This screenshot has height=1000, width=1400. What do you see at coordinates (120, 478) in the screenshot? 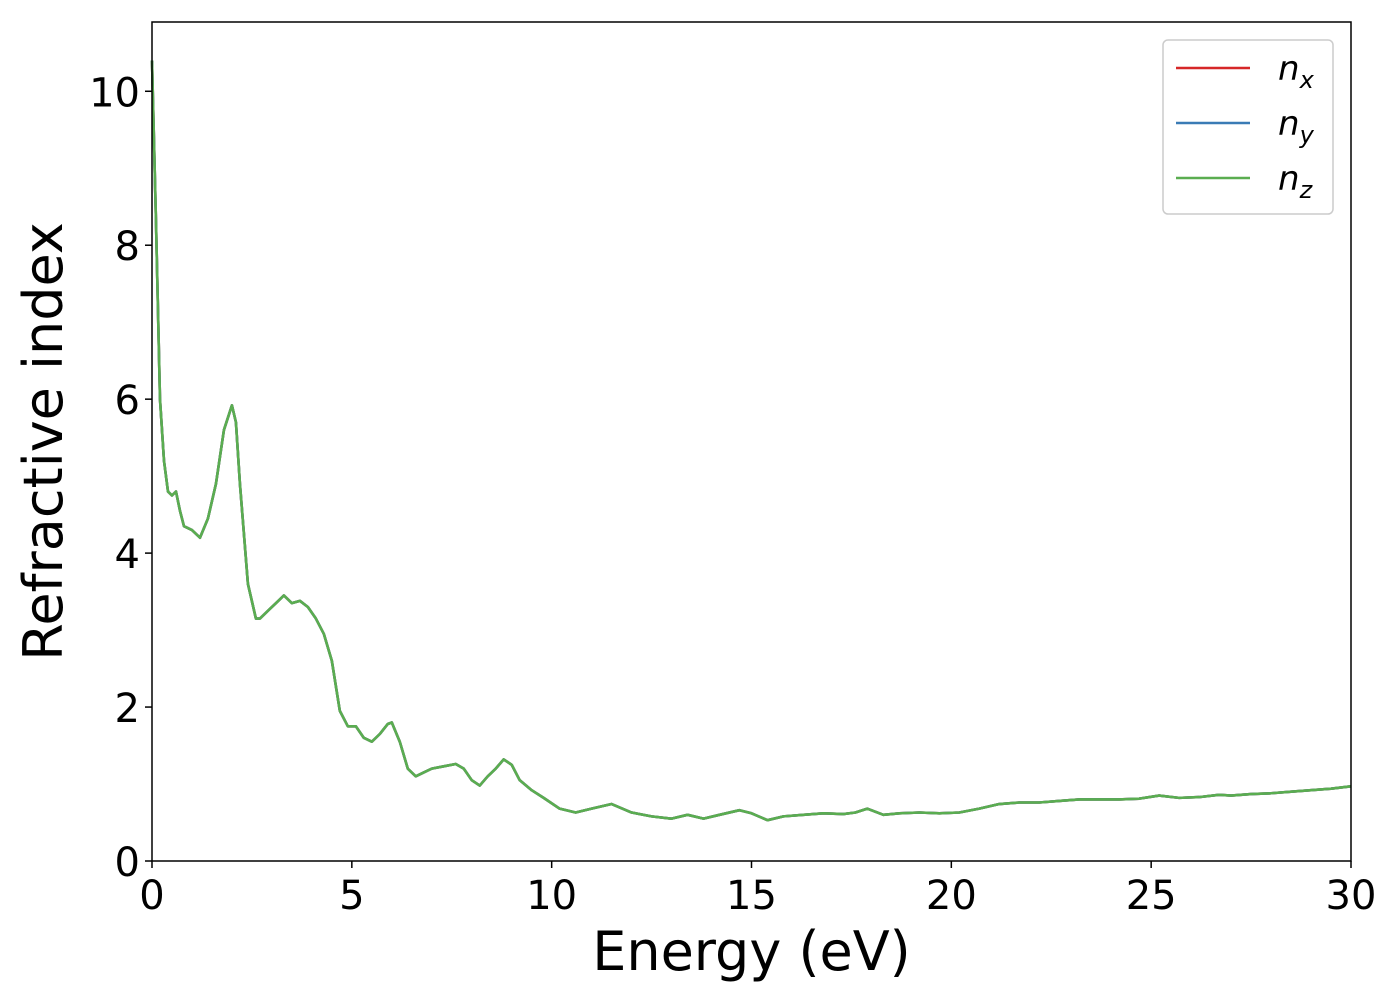
I see `y-axis-ticks: 0 2 4 6 8 10` at bounding box center [120, 478].